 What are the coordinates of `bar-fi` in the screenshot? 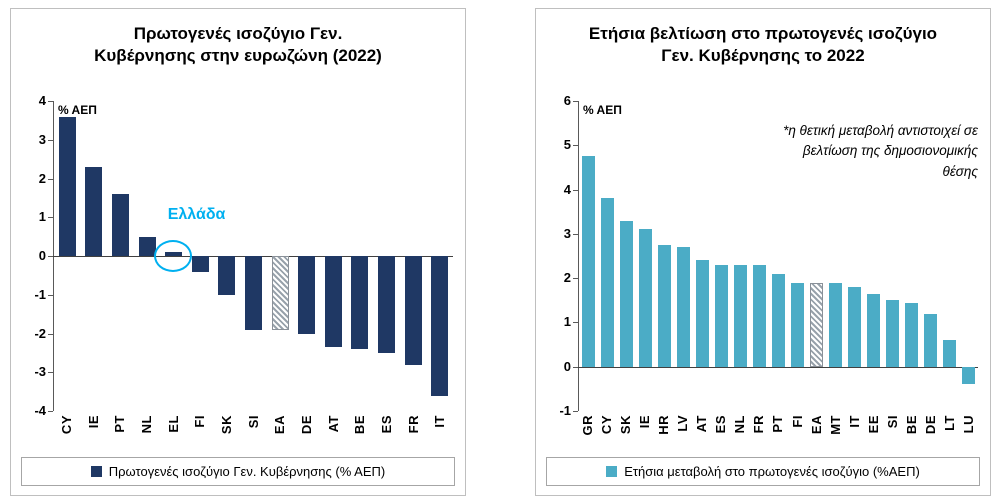 It's located at (797, 324).